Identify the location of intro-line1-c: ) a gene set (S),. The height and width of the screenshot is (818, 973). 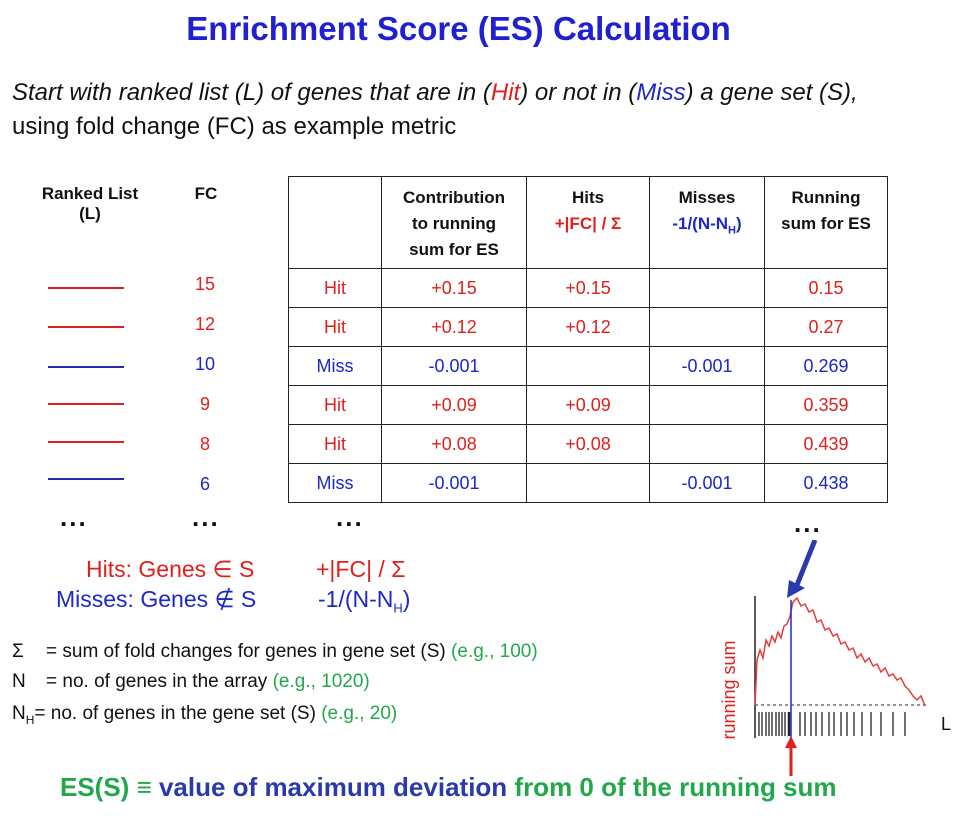
(771, 92).